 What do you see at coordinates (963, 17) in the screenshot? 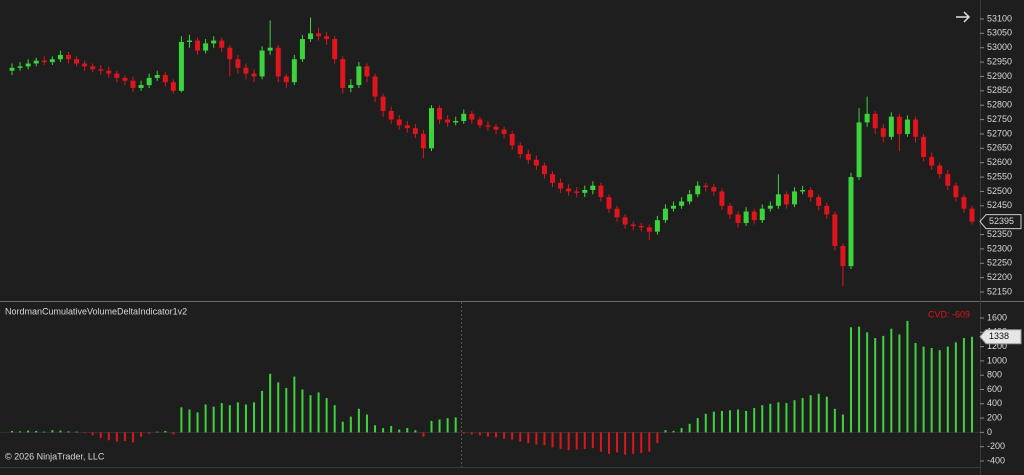
I see `scroll-arrow` at bounding box center [963, 17].